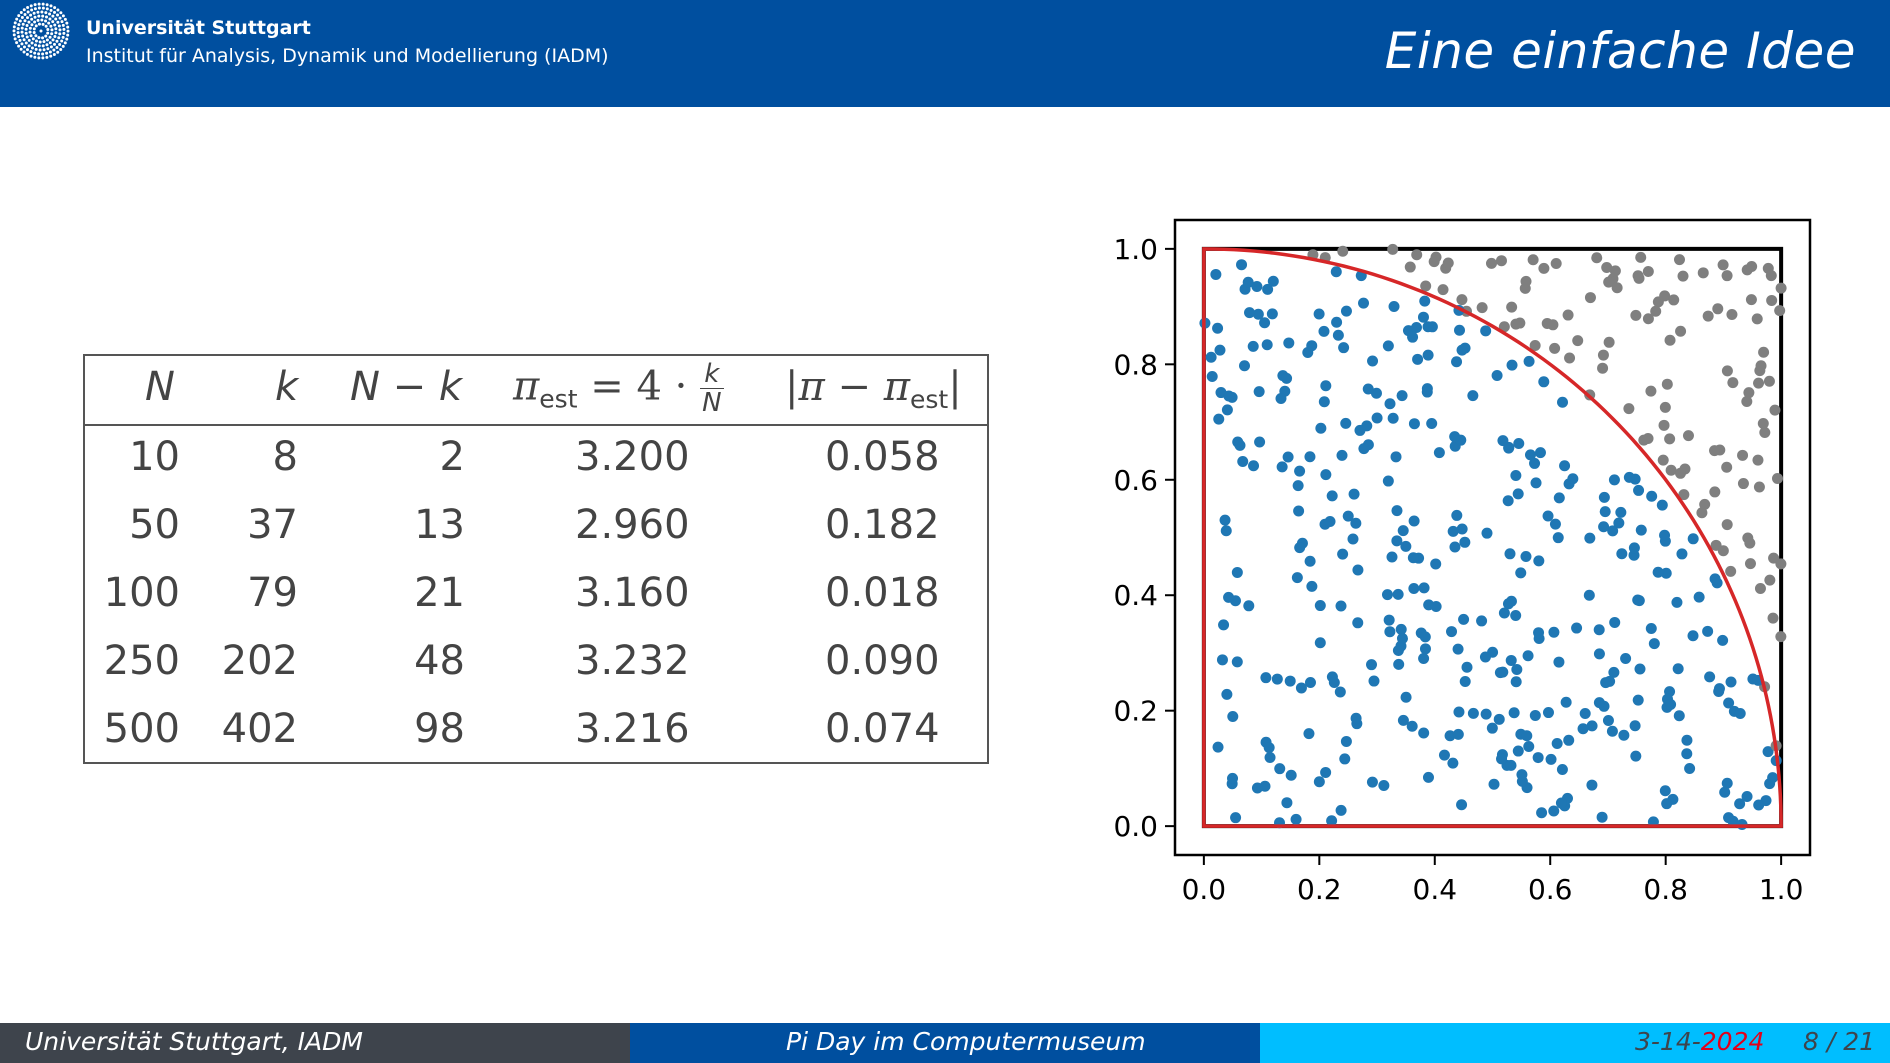 The image size is (1890, 1063). Describe the element at coordinates (406, 387) in the screenshot. I see `header-n-minus-k: N − k` at that location.